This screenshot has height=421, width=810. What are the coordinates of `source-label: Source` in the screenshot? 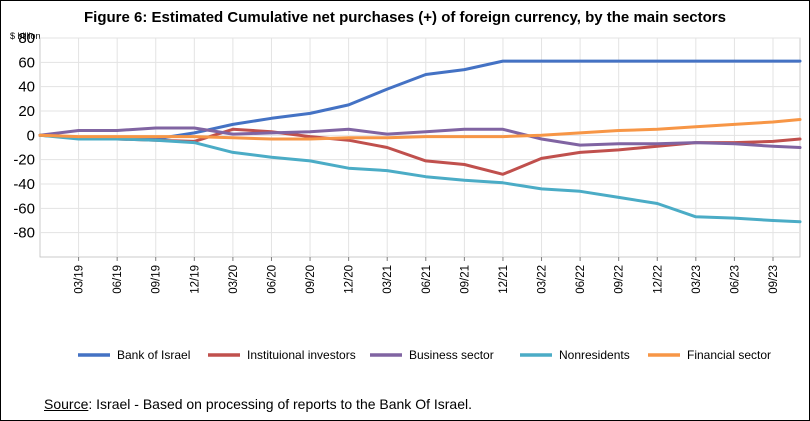 It's located at (66, 404).